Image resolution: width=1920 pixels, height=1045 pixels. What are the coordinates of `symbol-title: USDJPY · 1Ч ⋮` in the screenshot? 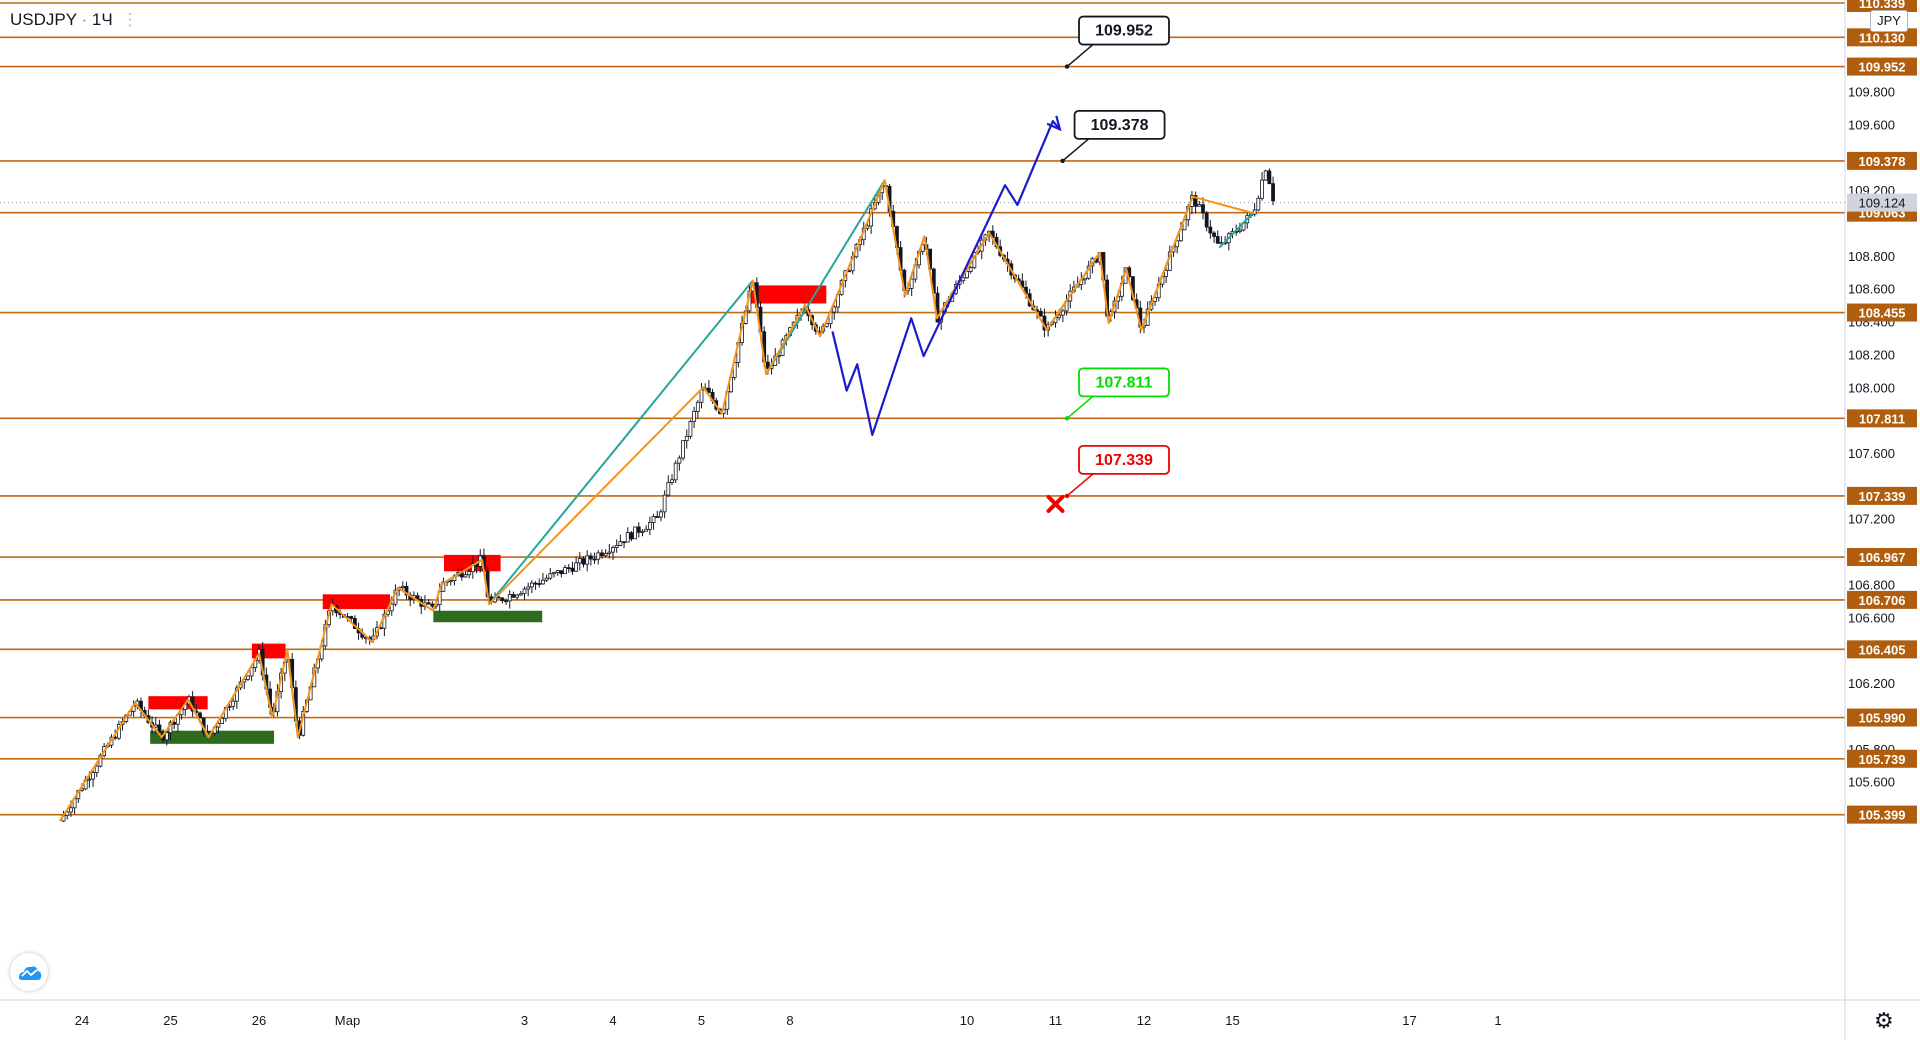 It's located at (74, 20).